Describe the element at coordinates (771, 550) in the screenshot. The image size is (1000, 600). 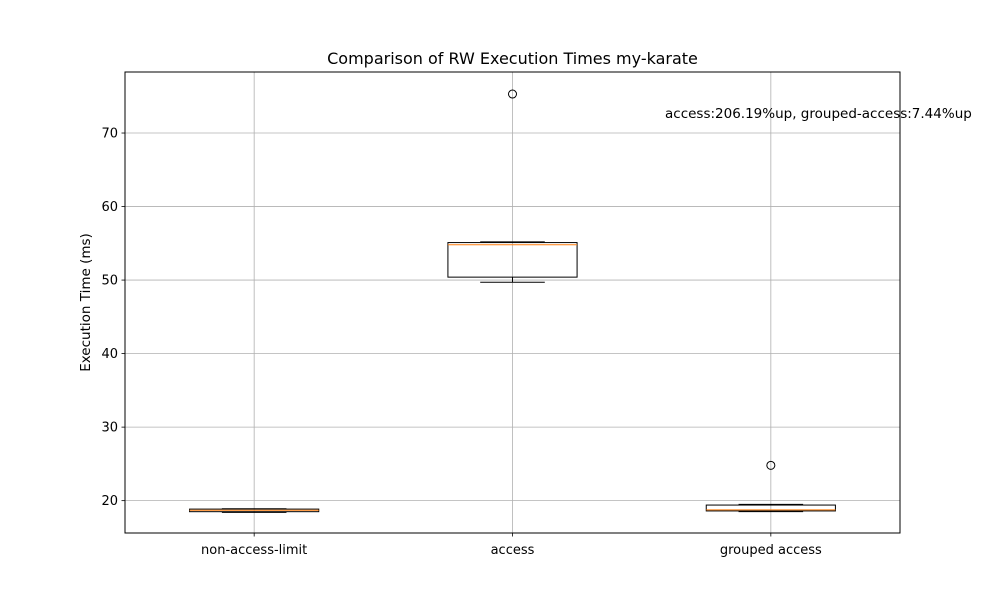
I see `x-tick-label: grouped access` at that location.